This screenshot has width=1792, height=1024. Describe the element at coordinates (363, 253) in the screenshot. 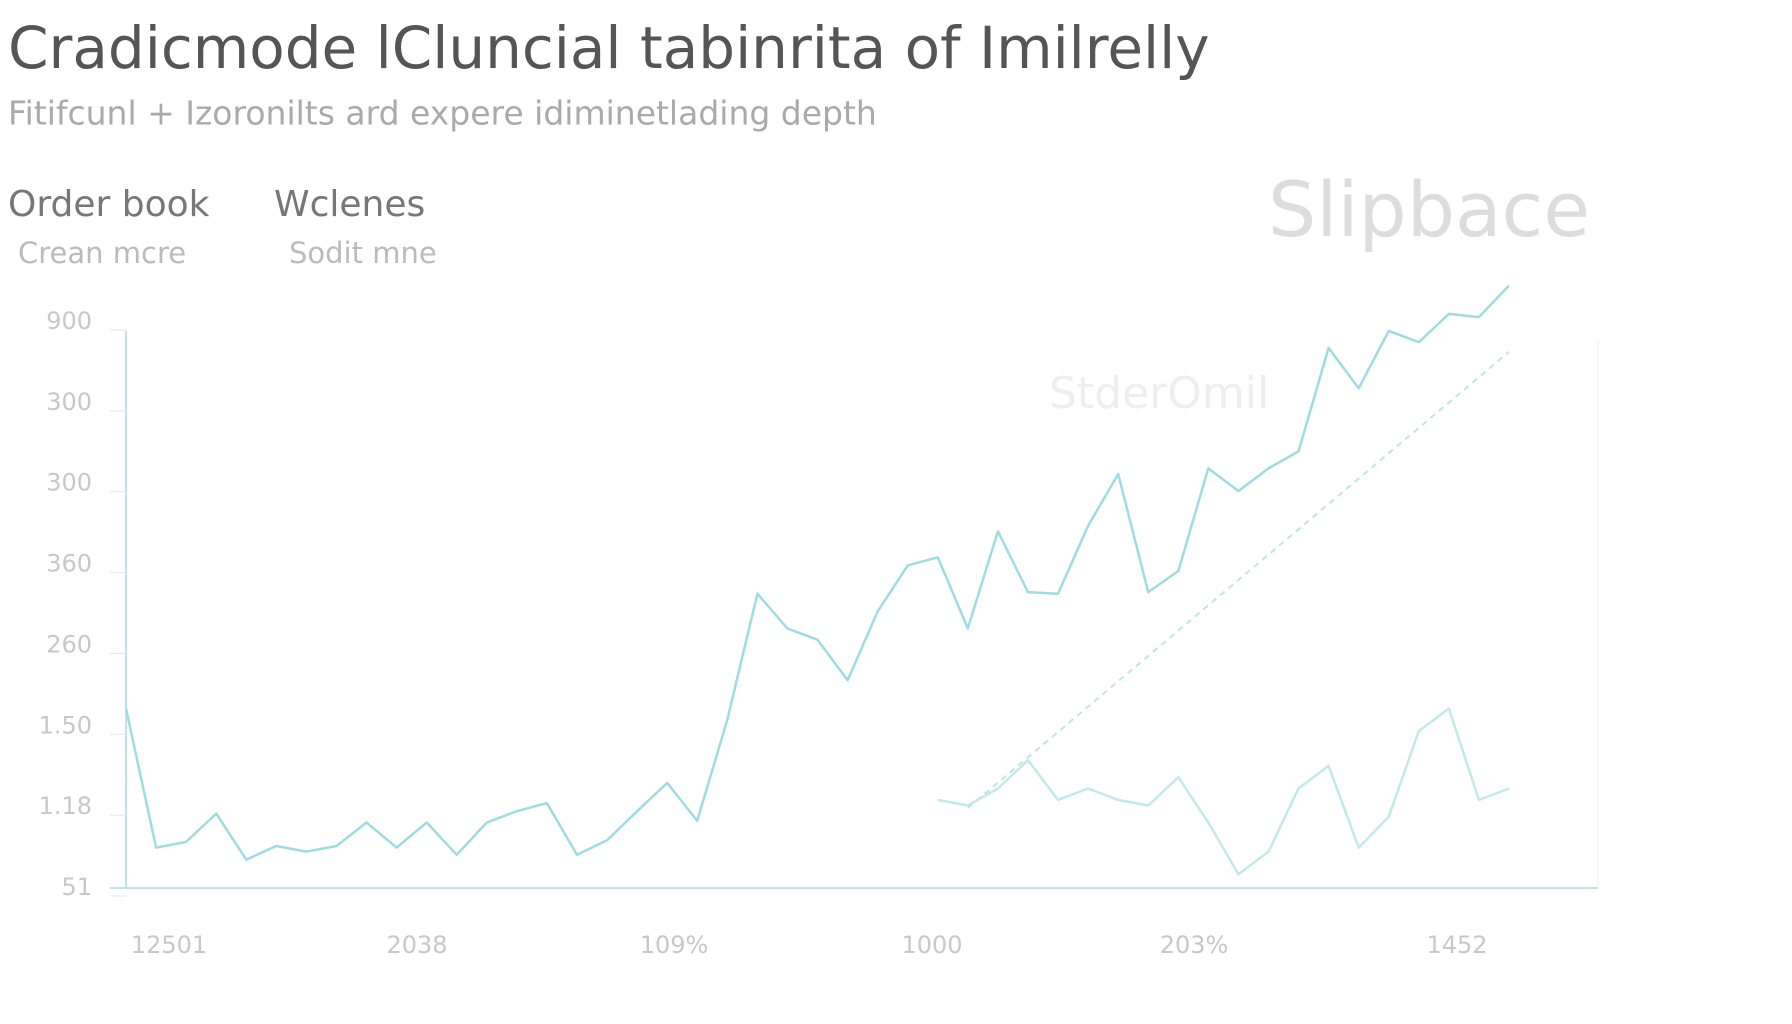

I see `panel-sublabel: Sodit mne` at that location.